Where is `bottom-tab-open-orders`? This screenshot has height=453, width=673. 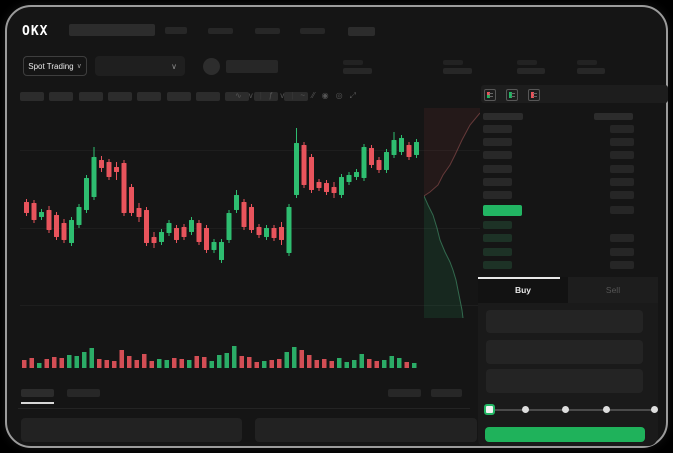
bottom-tab-open-orders is located at coordinates (37, 393).